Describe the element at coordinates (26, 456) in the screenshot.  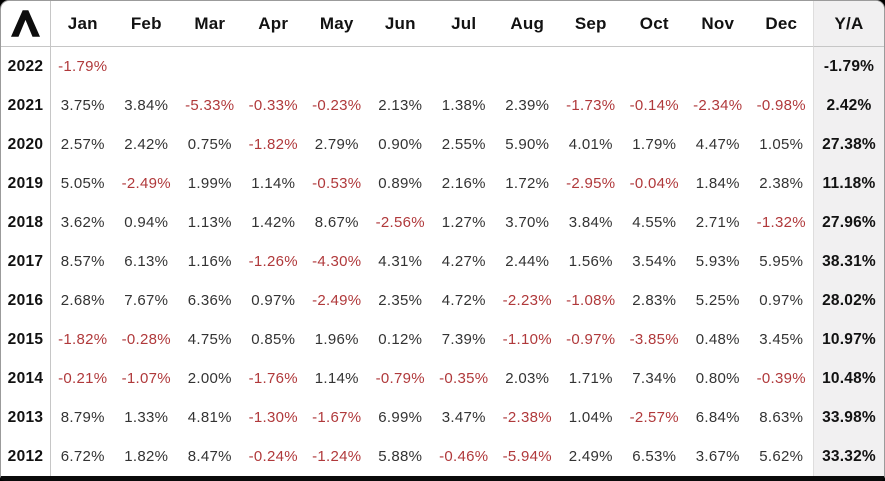
I see `year-label: 2012` at that location.